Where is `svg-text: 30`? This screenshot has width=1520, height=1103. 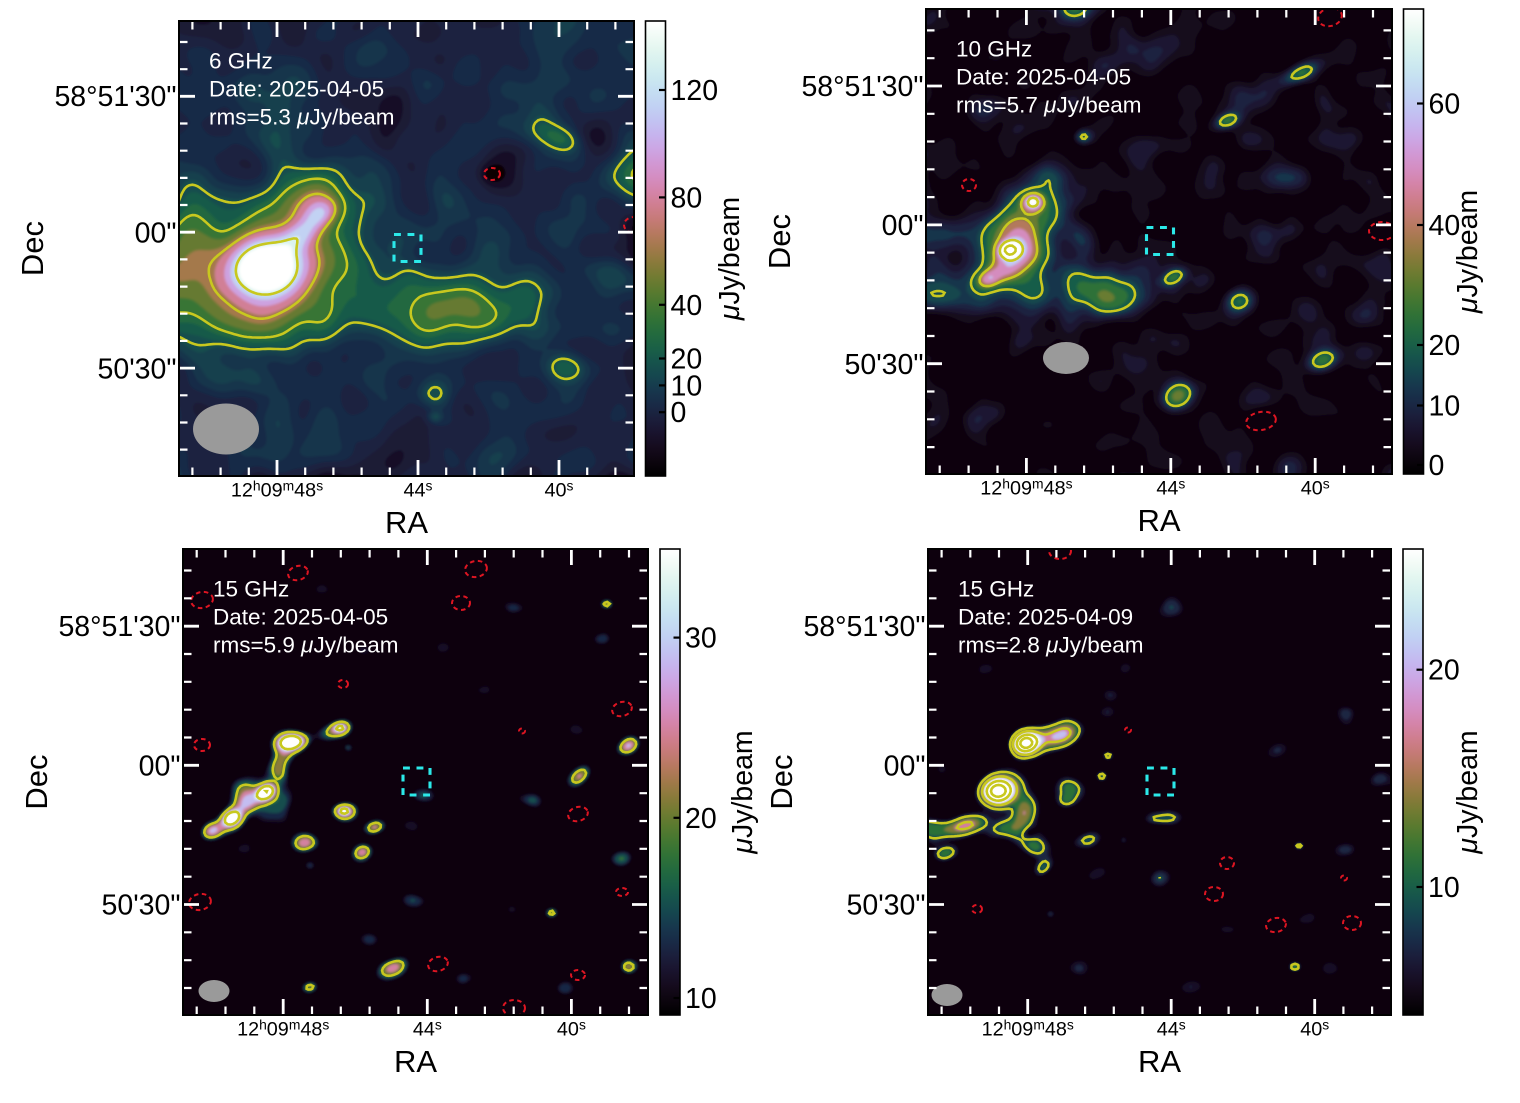 svg-text: 30 is located at coordinates (701, 639).